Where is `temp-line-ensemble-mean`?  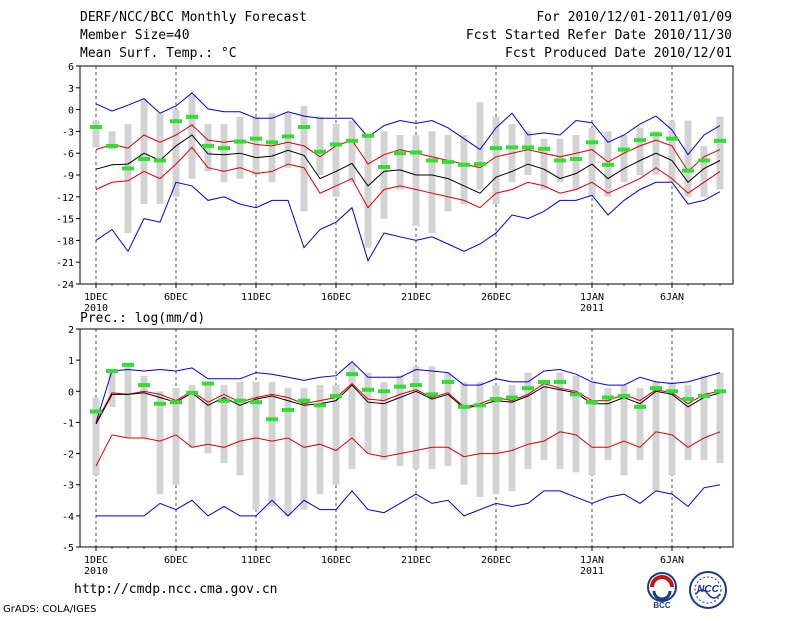
temp-line-ensemble-mean is located at coordinates (408, 164).